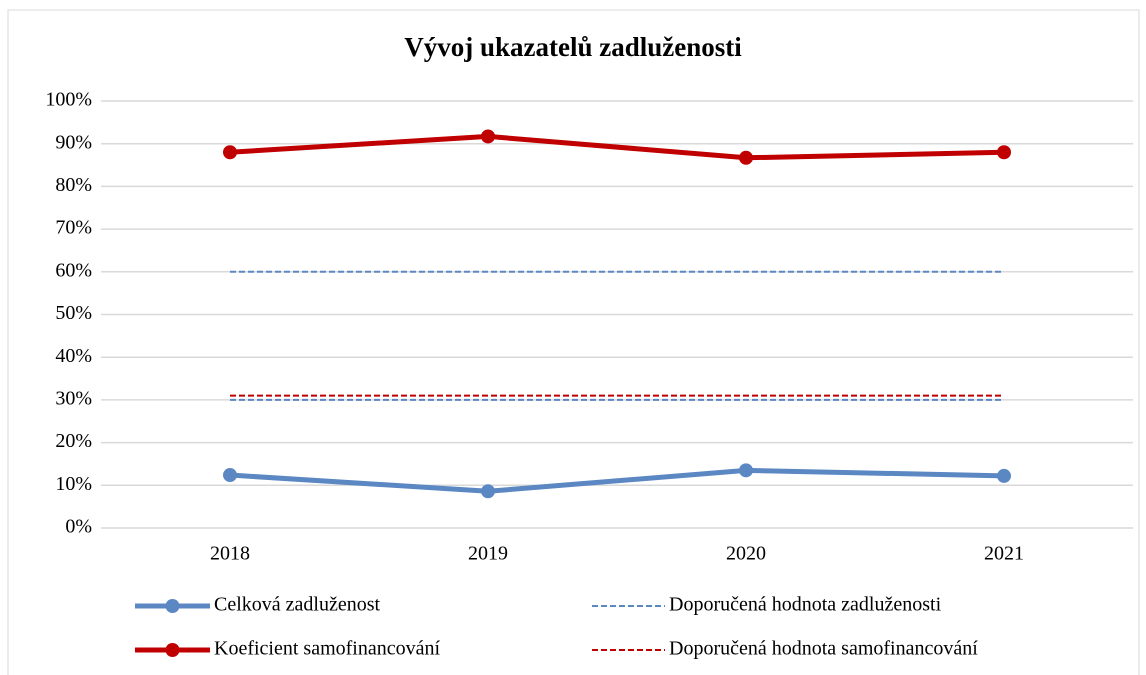 This screenshot has width=1146, height=675. What do you see at coordinates (73, 228) in the screenshot?
I see `y-tick-label: 70%` at bounding box center [73, 228].